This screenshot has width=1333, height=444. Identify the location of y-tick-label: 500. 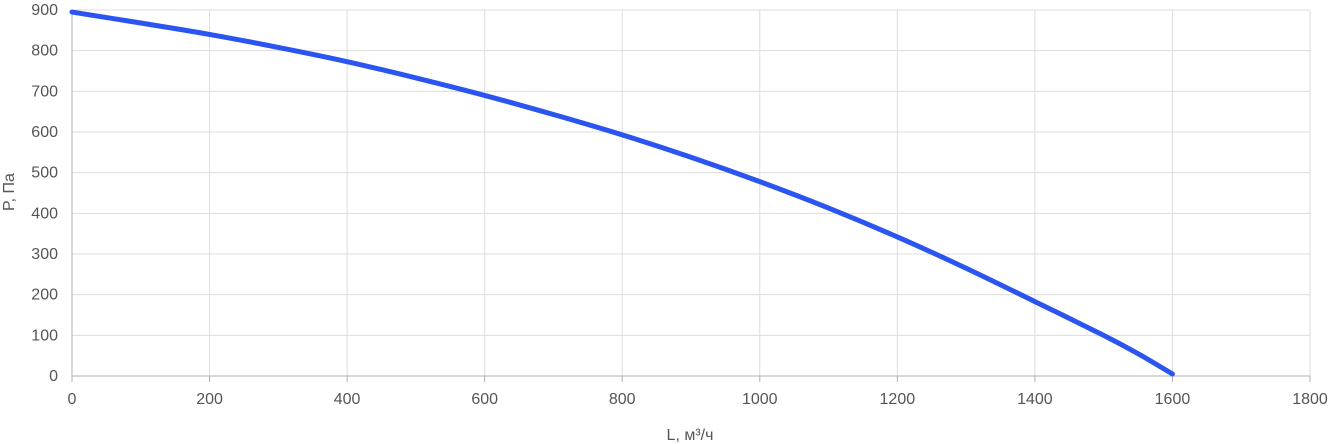
(44, 173).